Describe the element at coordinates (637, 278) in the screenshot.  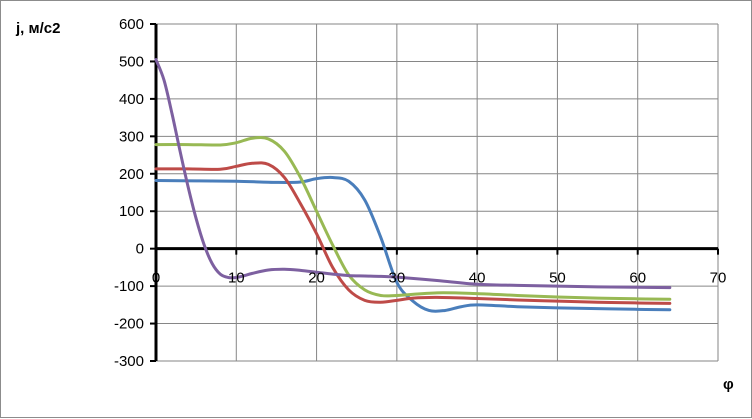
I see `x-tick-label: 60` at that location.